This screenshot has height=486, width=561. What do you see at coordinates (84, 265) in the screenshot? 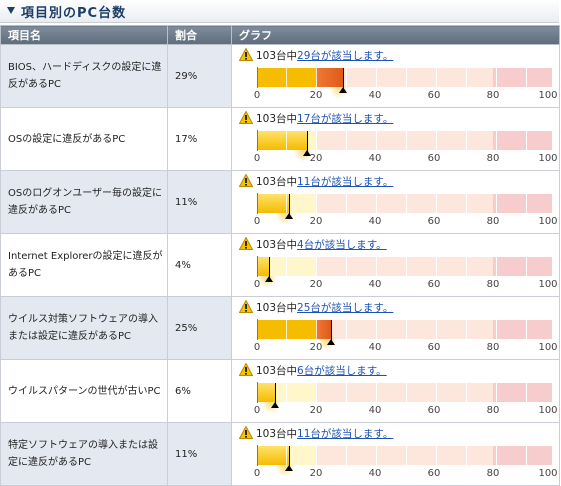
I see `item-name: Internet Explorerの設定に違反があるPC` at bounding box center [84, 265].